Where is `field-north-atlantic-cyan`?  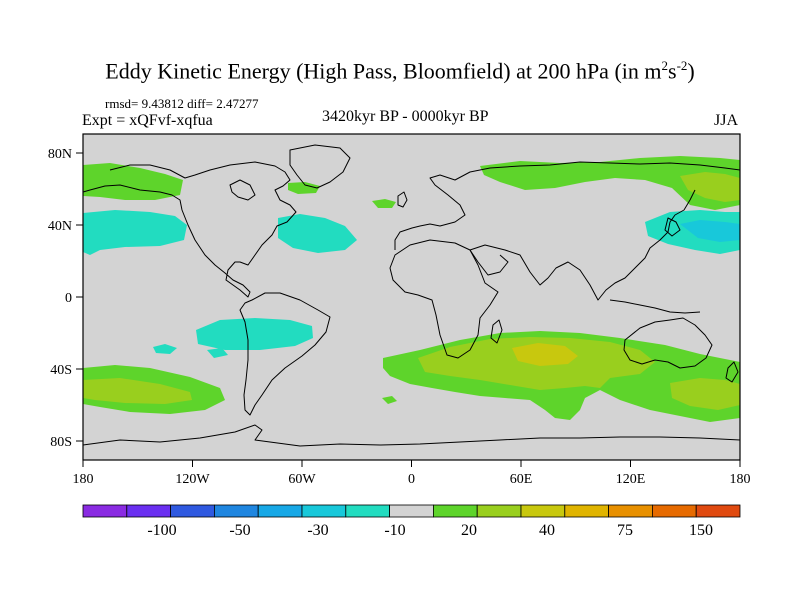 field-north-atlantic-cyan is located at coordinates (317, 233).